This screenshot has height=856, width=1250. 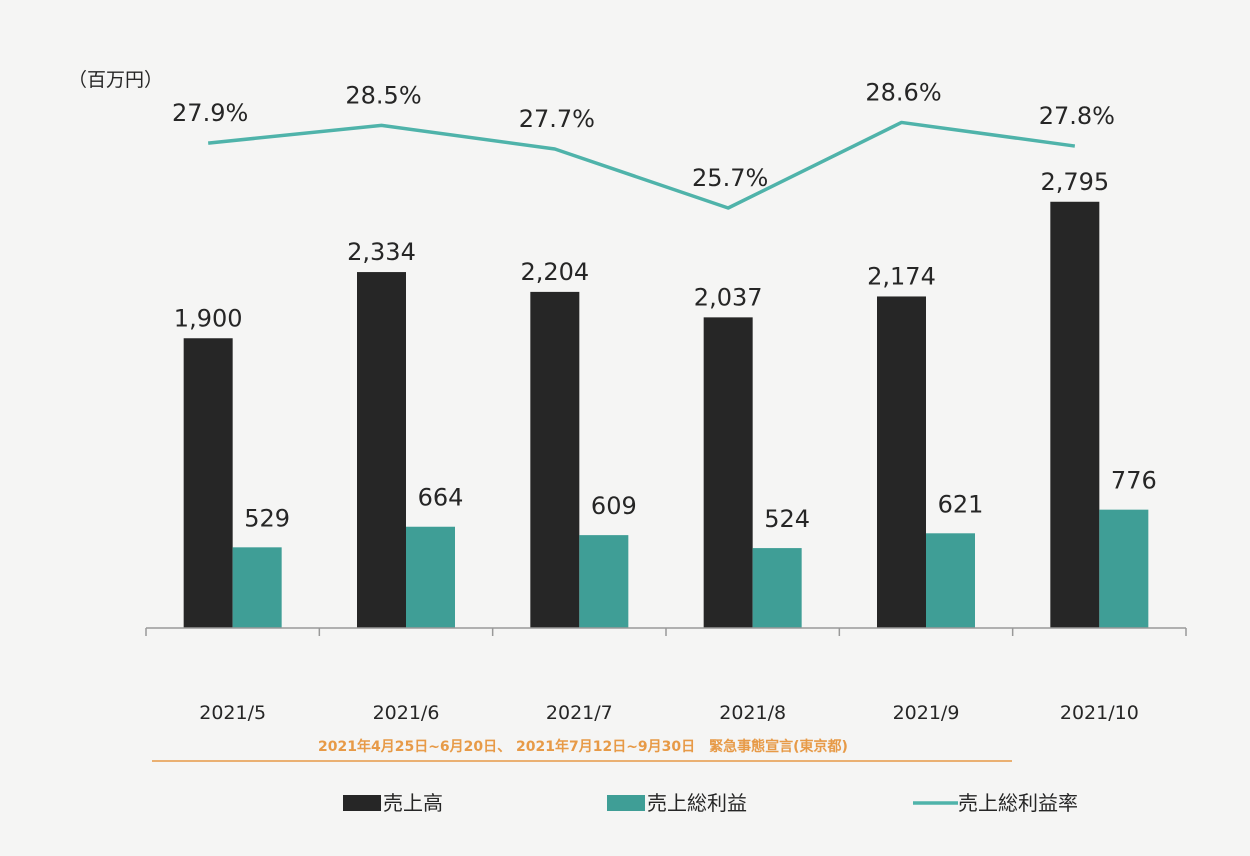 What do you see at coordinates (926, 713) in the screenshot?
I see `x-tick-label: 2021/9` at bounding box center [926, 713].